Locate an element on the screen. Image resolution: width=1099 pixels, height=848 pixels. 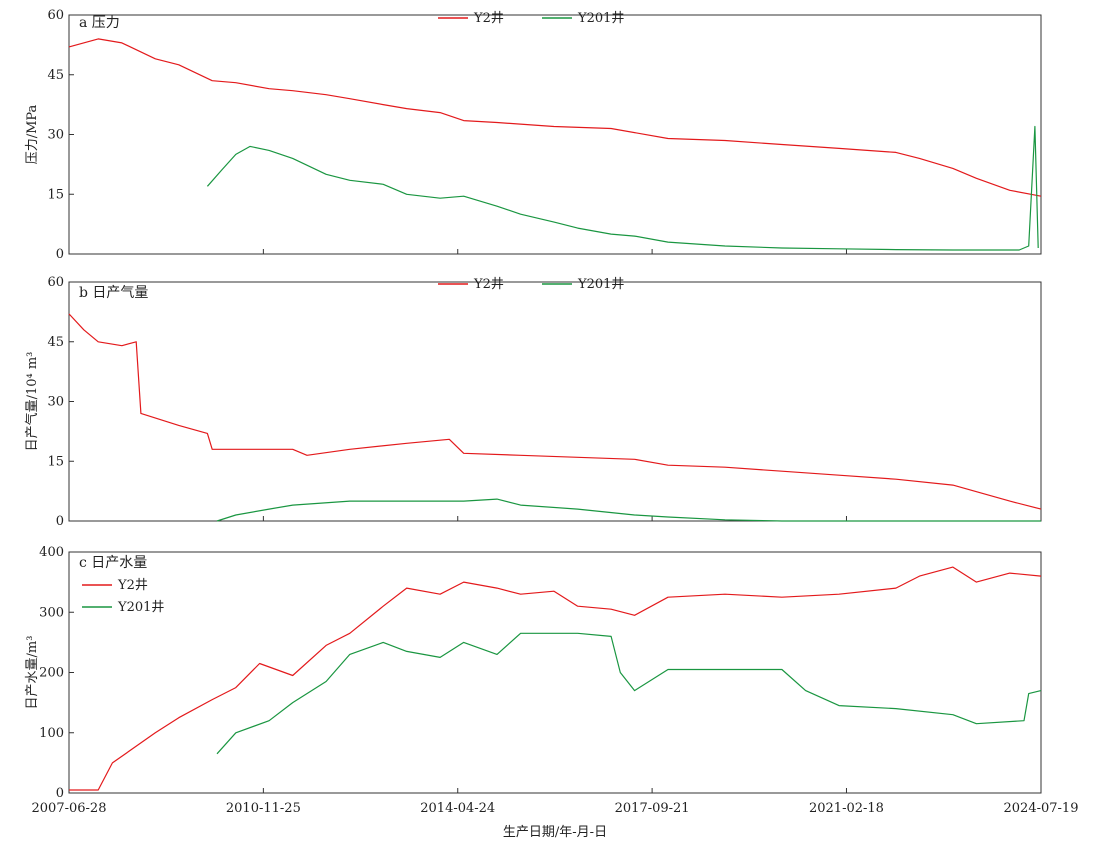
x-tick-label: 2010-11-25 is located at coordinates (263, 808).